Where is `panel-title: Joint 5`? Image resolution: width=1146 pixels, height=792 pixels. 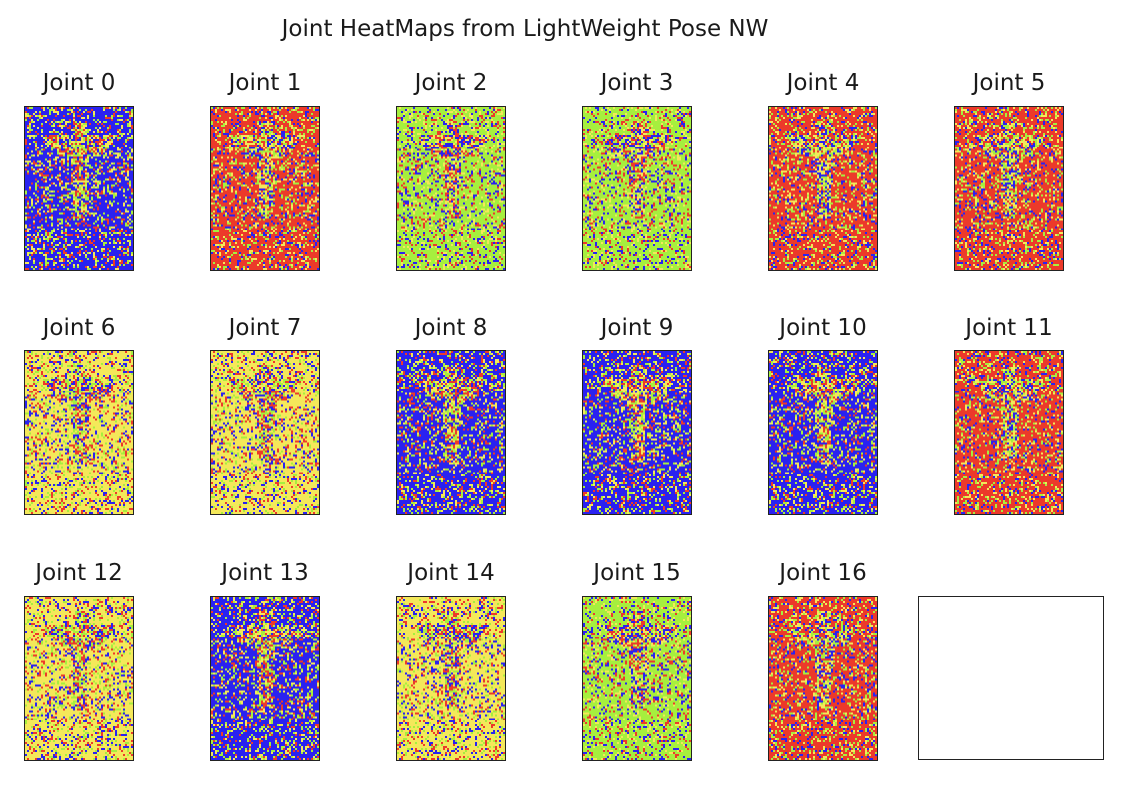
panel-title: Joint 5 is located at coordinates (1009, 83).